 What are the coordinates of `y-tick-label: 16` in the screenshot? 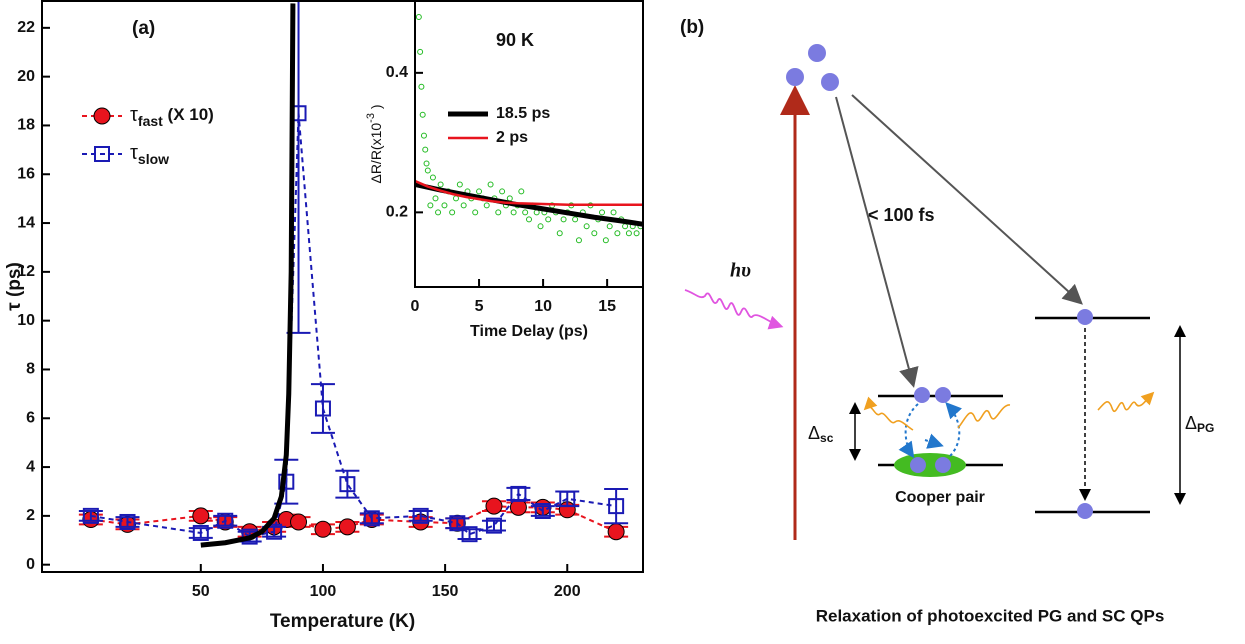 It's located at (26, 173).